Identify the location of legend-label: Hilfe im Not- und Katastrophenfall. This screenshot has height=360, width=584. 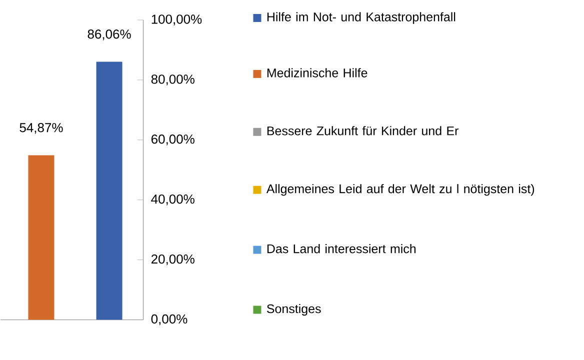
(361, 18).